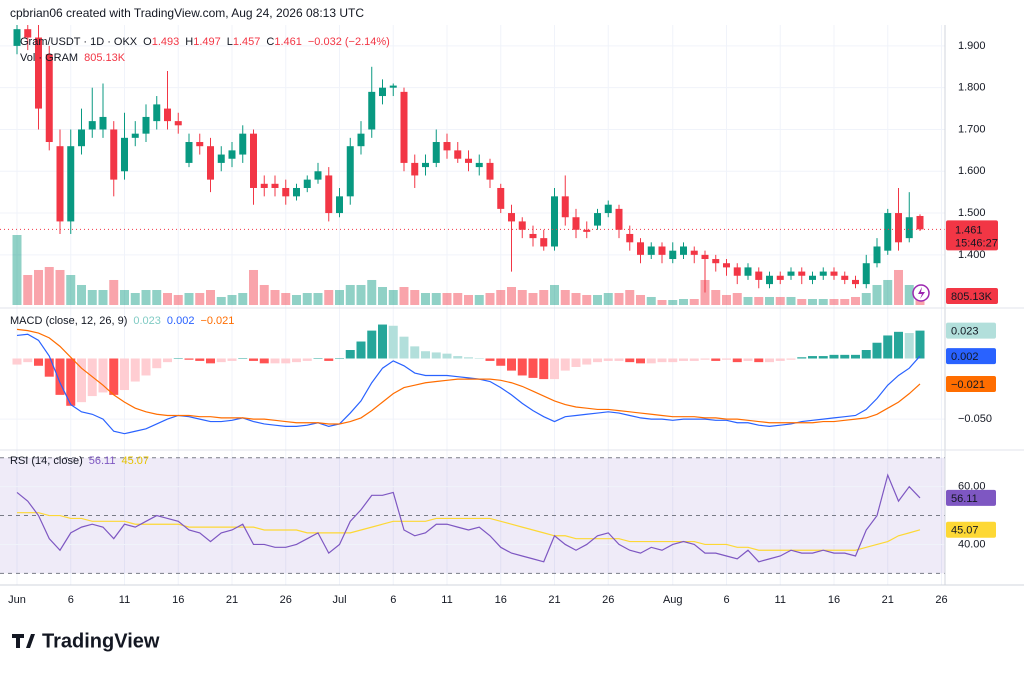 The height and width of the screenshot is (677, 1024). Describe the element at coordinates (46, 461) in the screenshot. I see `rsi-title: RSI (14, close)` at that location.